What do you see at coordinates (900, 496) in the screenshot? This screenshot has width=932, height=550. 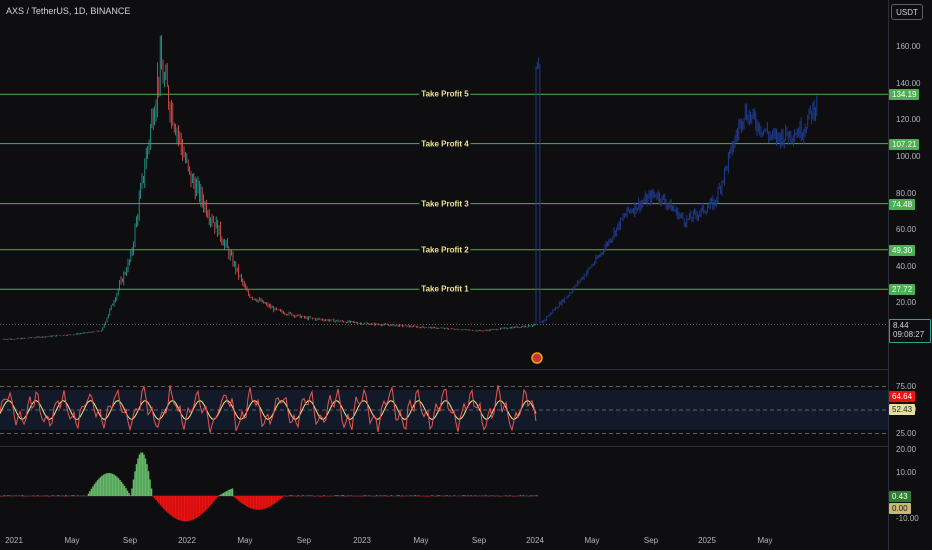 I see `macd-histogram-tag: 0.43` at bounding box center [900, 496].